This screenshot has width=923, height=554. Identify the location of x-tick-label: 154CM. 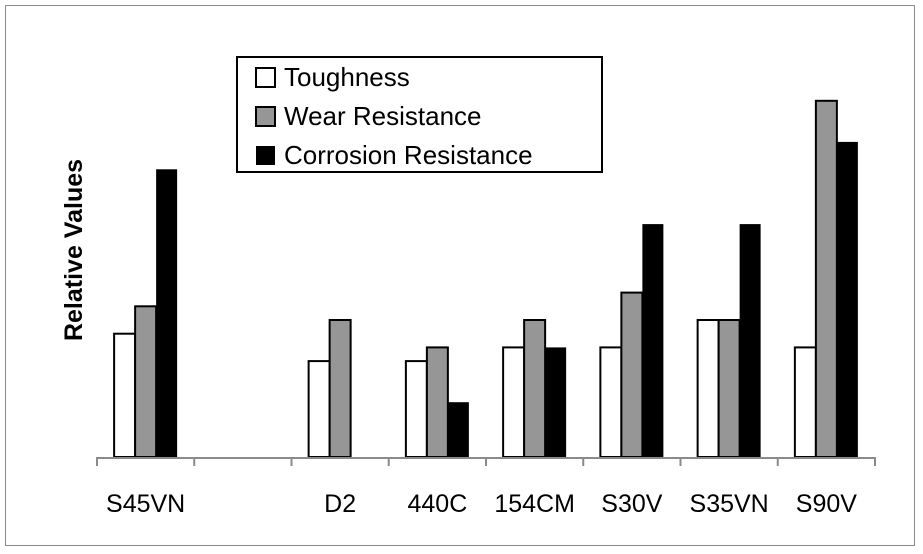
(534, 504).